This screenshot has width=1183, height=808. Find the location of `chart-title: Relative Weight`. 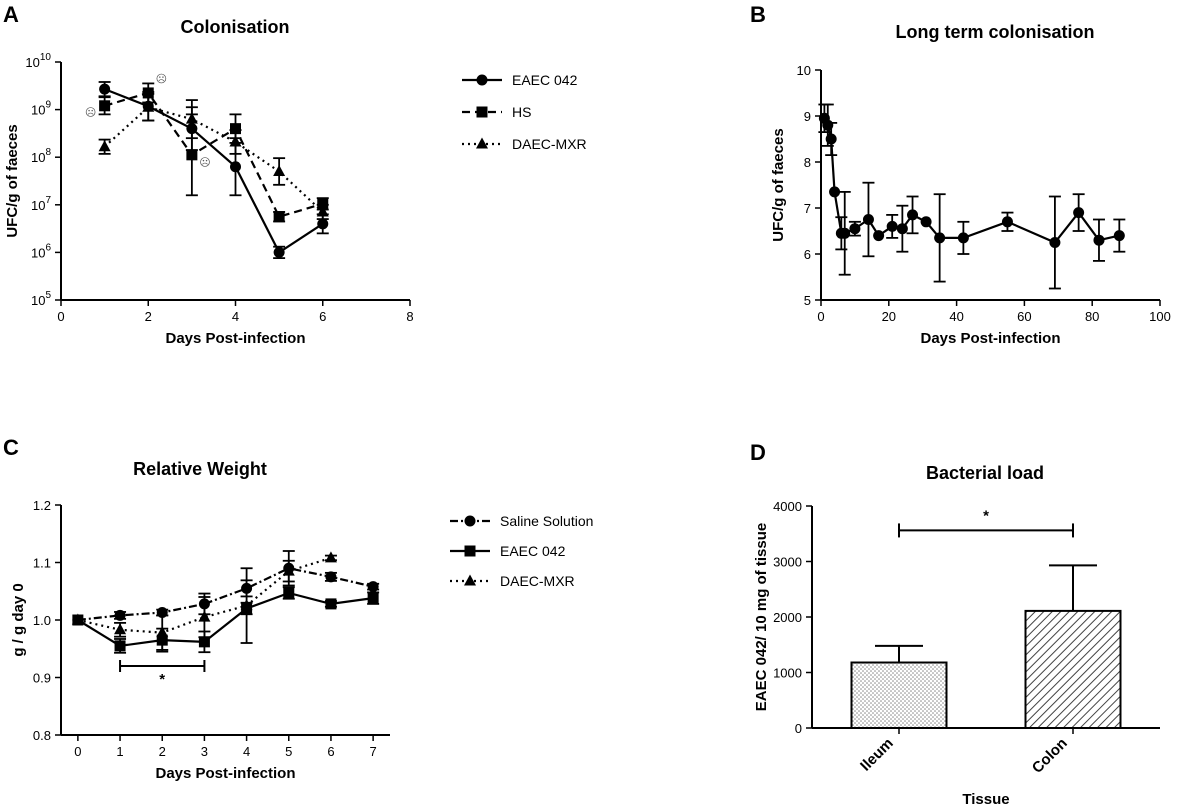

chart-title: Relative Weight is located at coordinates (200, 469).